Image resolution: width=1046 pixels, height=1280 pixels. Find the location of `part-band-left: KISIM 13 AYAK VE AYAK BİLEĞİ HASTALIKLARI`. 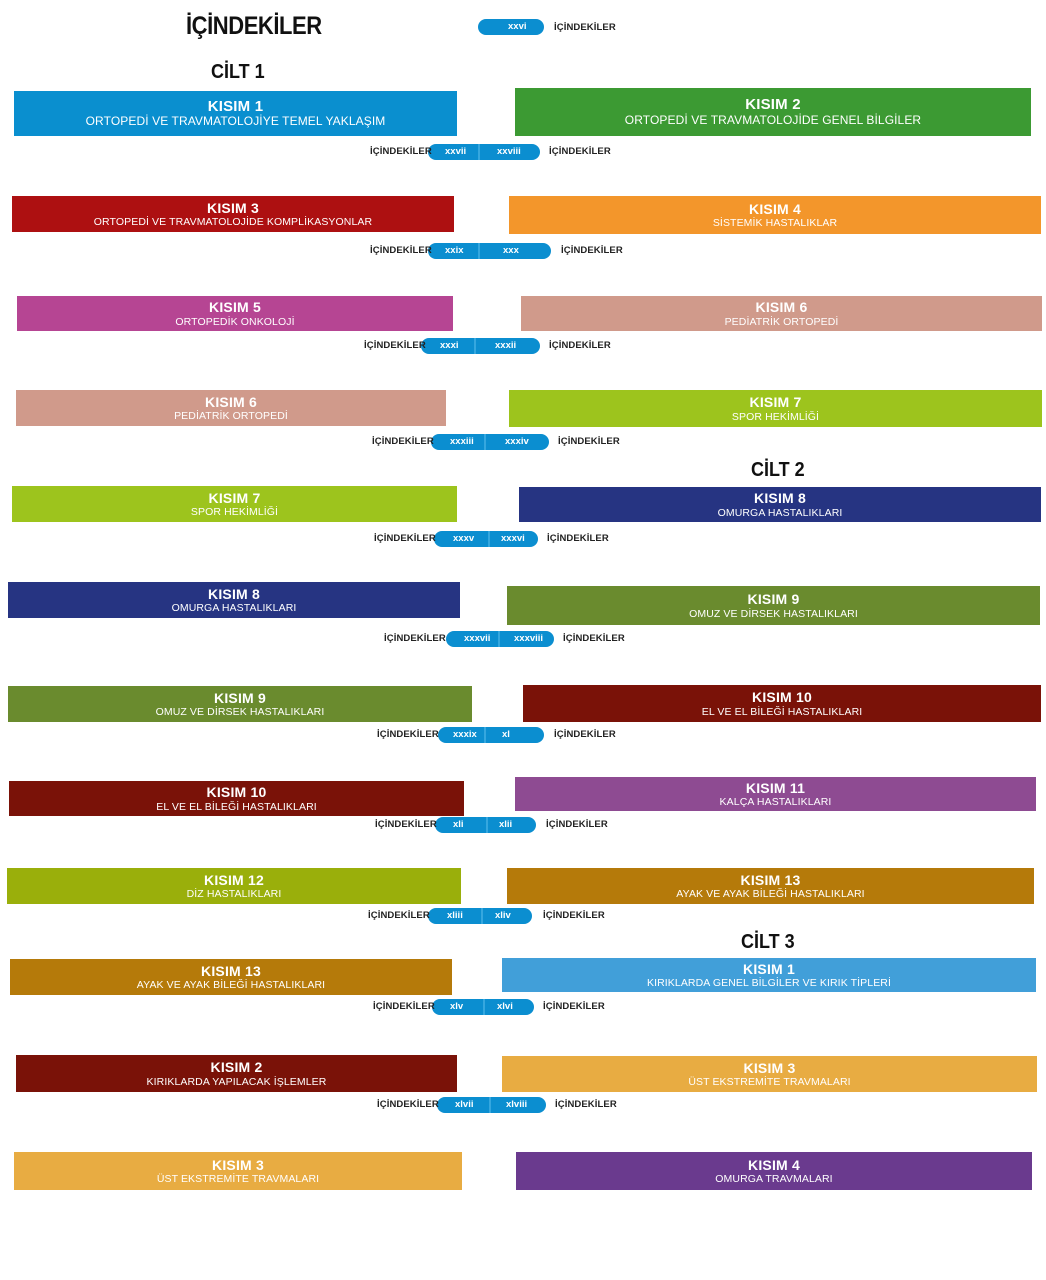

part-band-left: KISIM 13 AYAK VE AYAK BİLEĞİ HASTALIKLARI is located at coordinates (231, 977).